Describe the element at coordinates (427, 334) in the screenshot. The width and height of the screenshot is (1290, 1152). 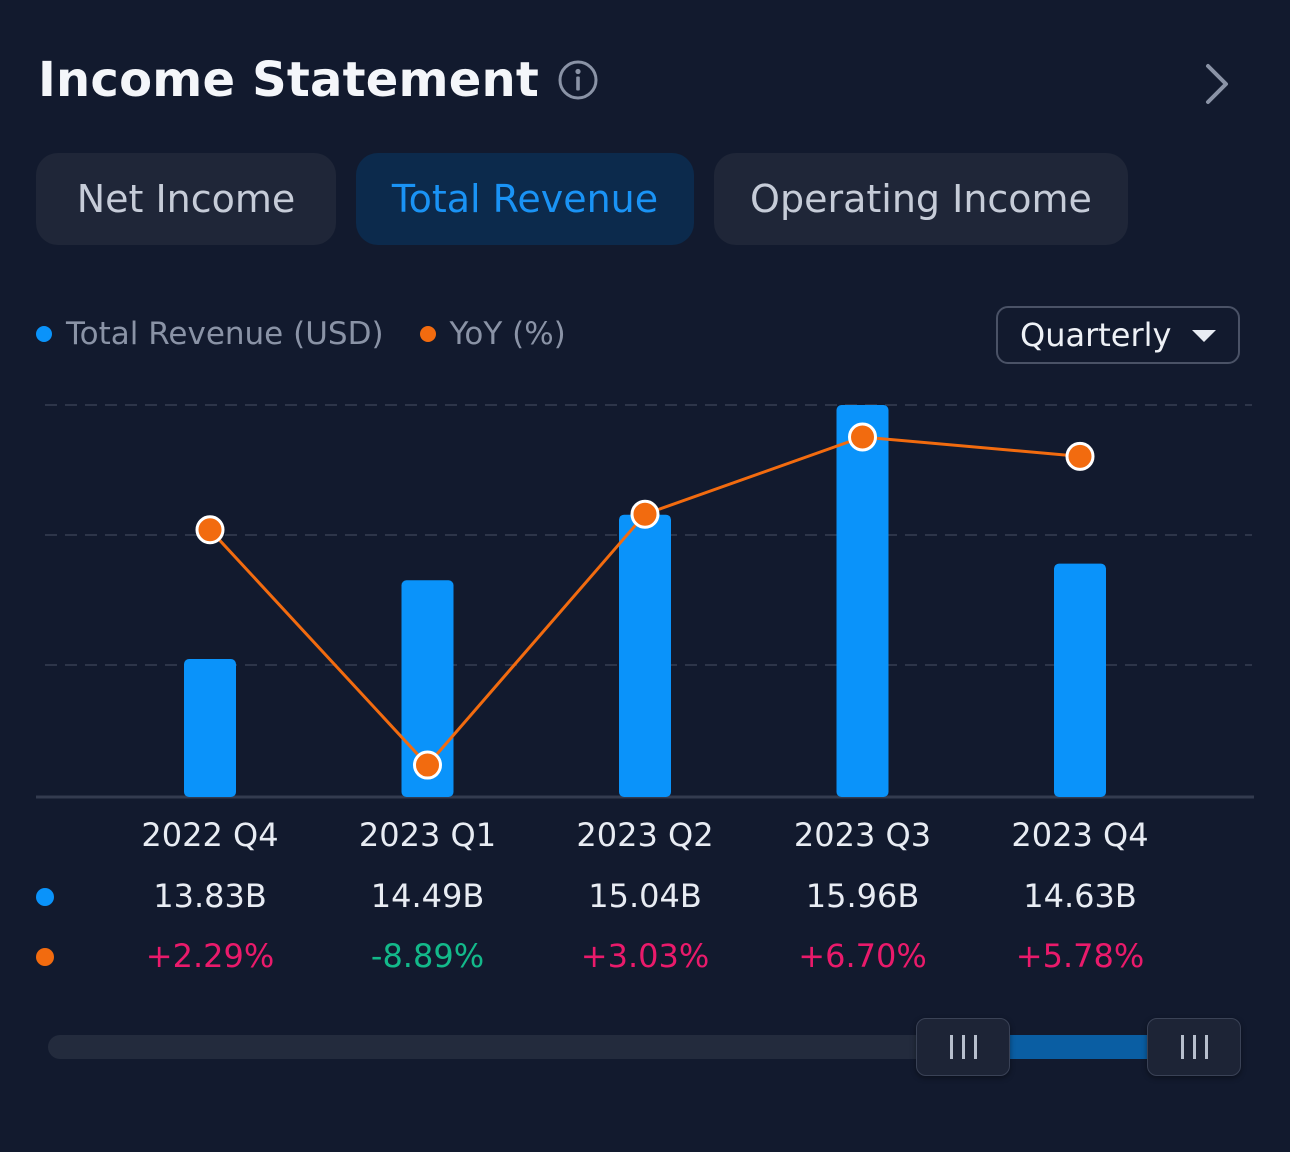
I see `yoy-dot-icon` at that location.